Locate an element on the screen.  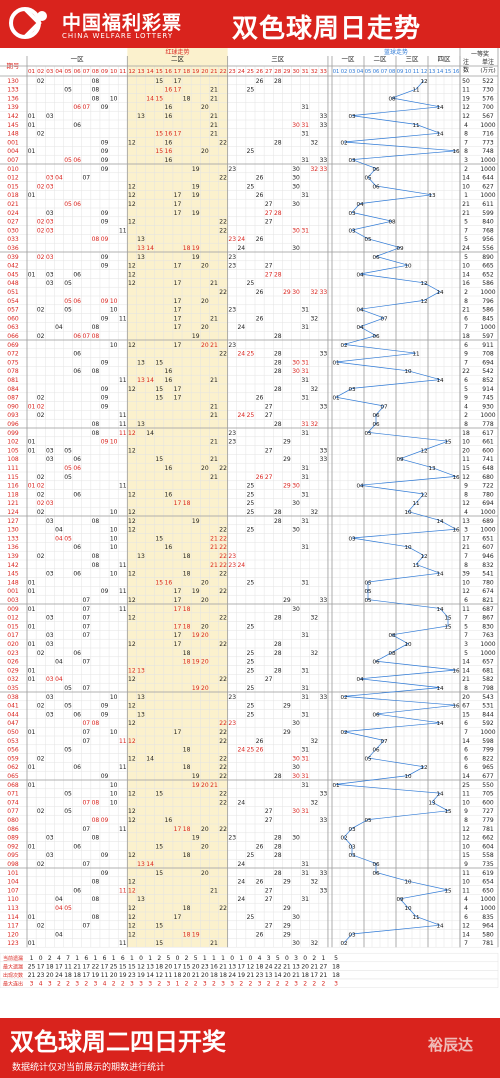
blue-ball: 01 is located at coordinates (336, 399).